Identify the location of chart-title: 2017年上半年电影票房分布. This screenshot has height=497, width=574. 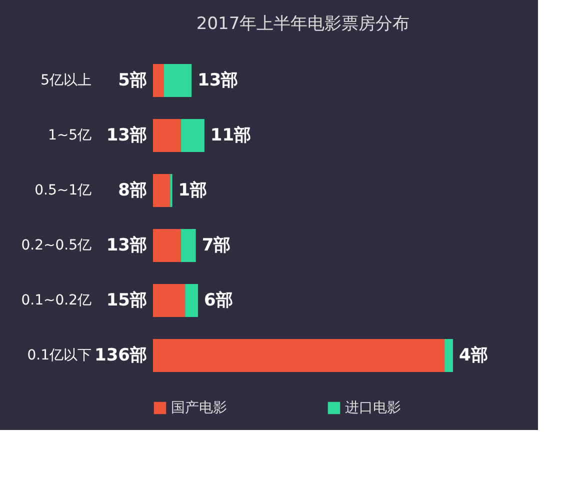
(303, 24).